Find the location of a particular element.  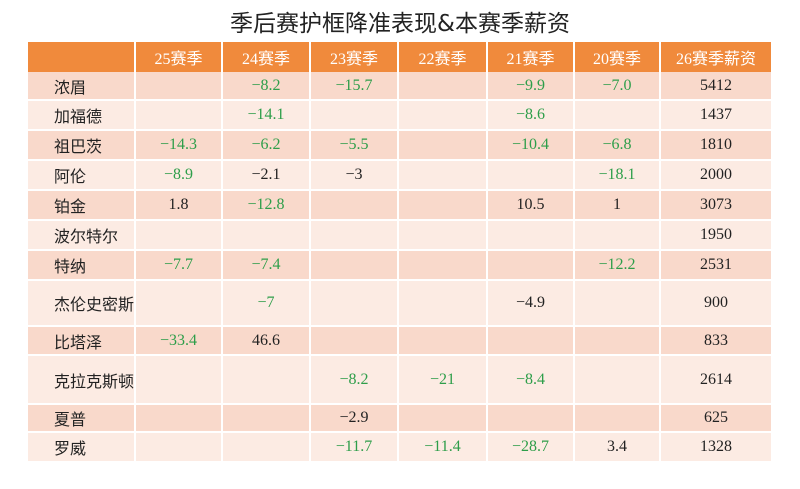

value-cell: 1810 is located at coordinates (716, 145).